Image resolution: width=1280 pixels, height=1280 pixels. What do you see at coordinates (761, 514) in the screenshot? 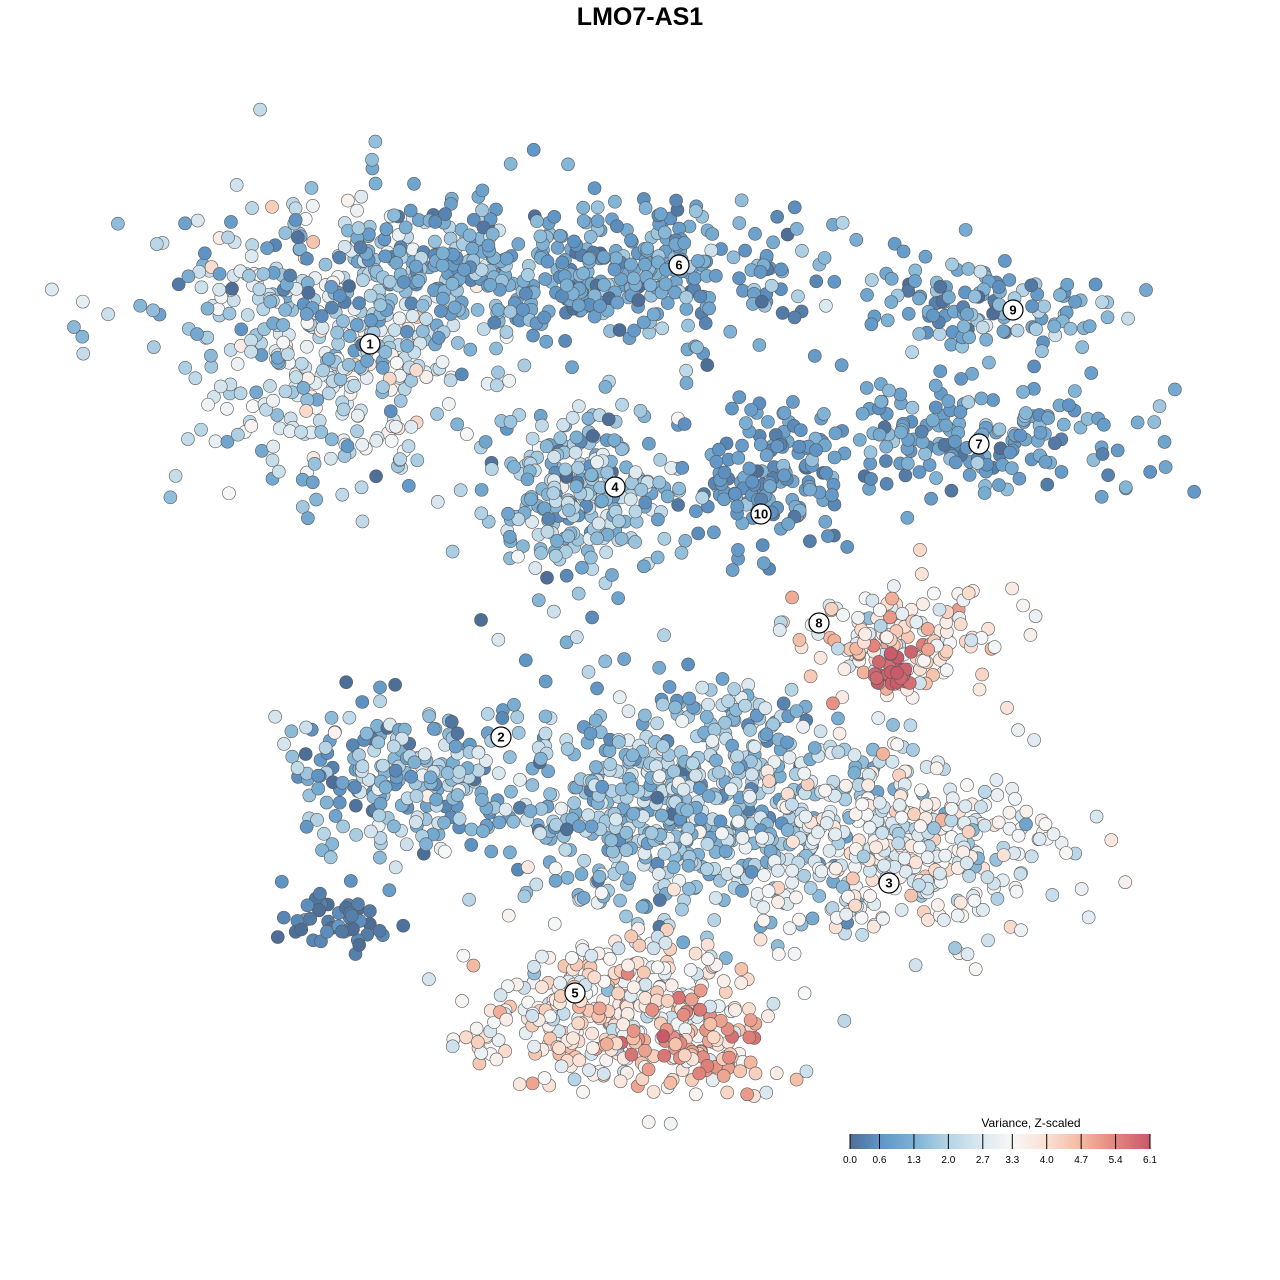
I see `cluster-label-10: 10` at bounding box center [761, 514].